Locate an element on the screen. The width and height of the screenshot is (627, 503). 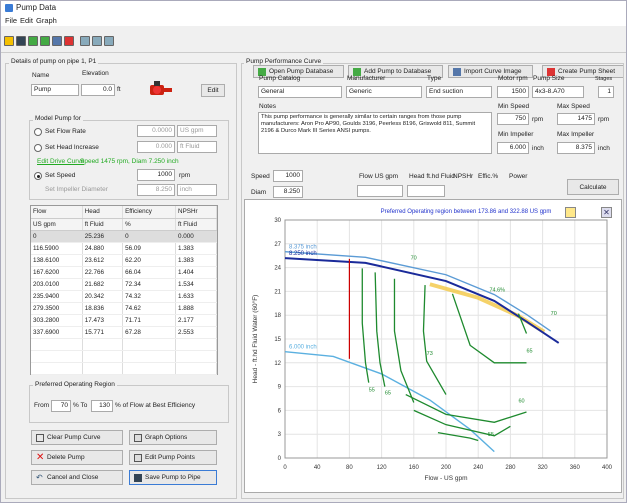
type-field: End suction is located at coordinates (459, 92).